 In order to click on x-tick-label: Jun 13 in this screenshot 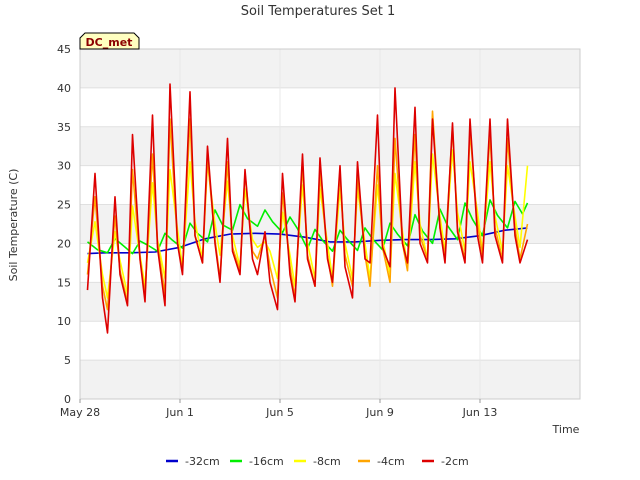, I will do `click(480, 412)`.